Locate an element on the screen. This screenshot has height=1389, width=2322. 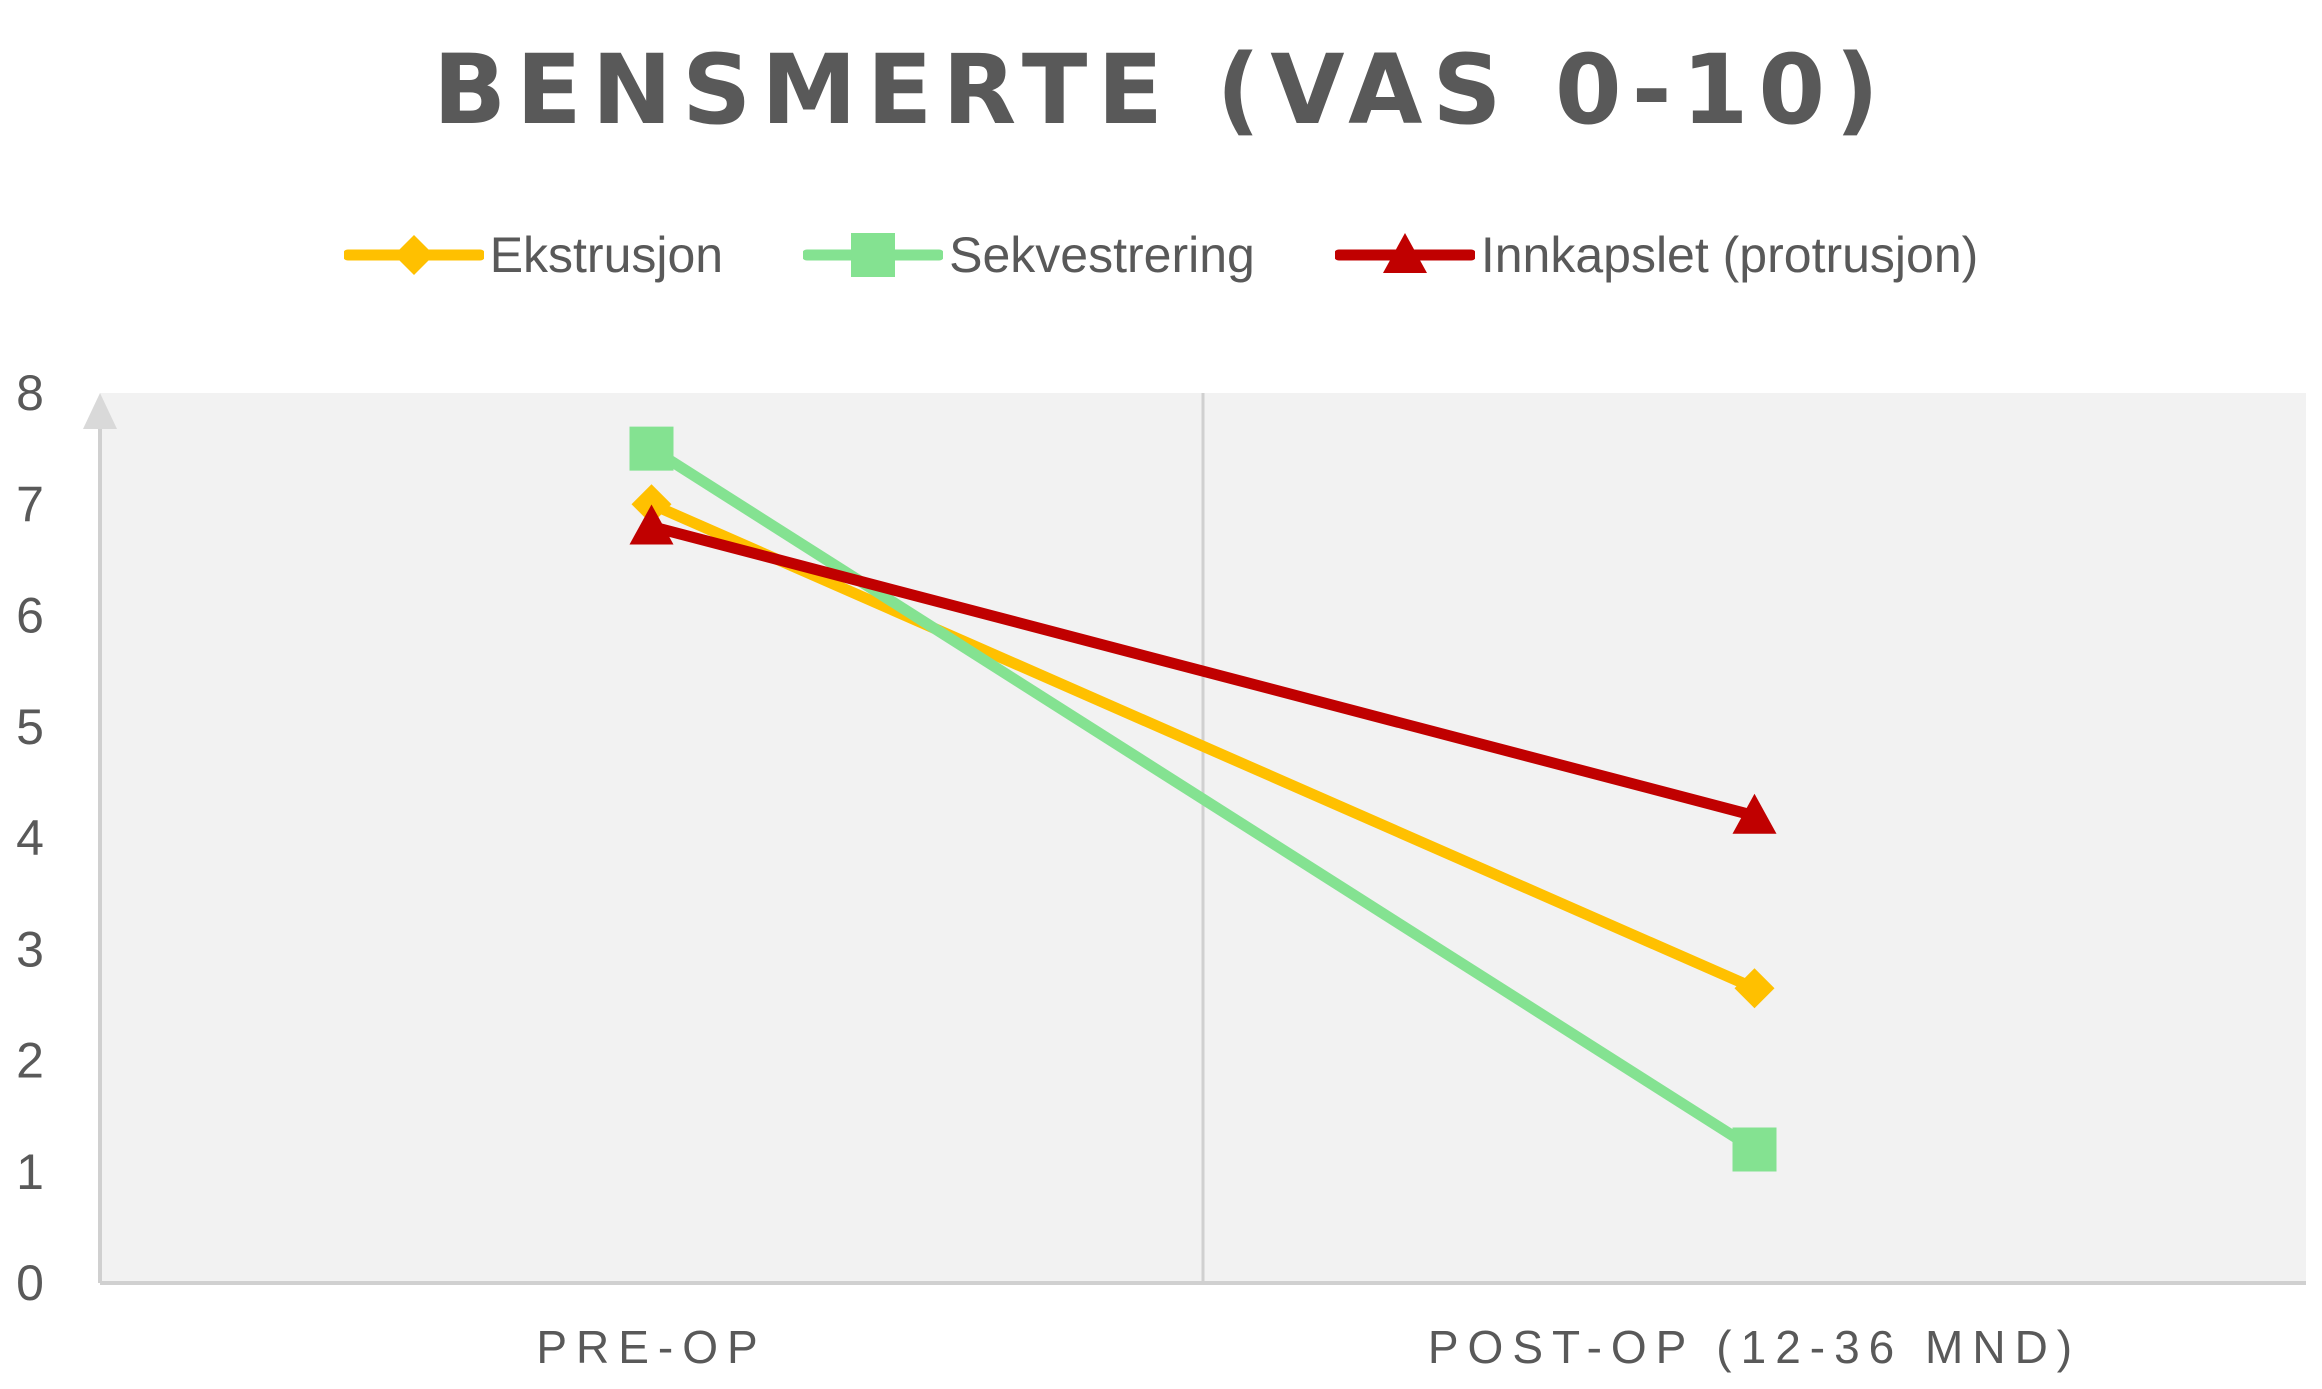
y-tick-label: 2 is located at coordinates (30, 1061).